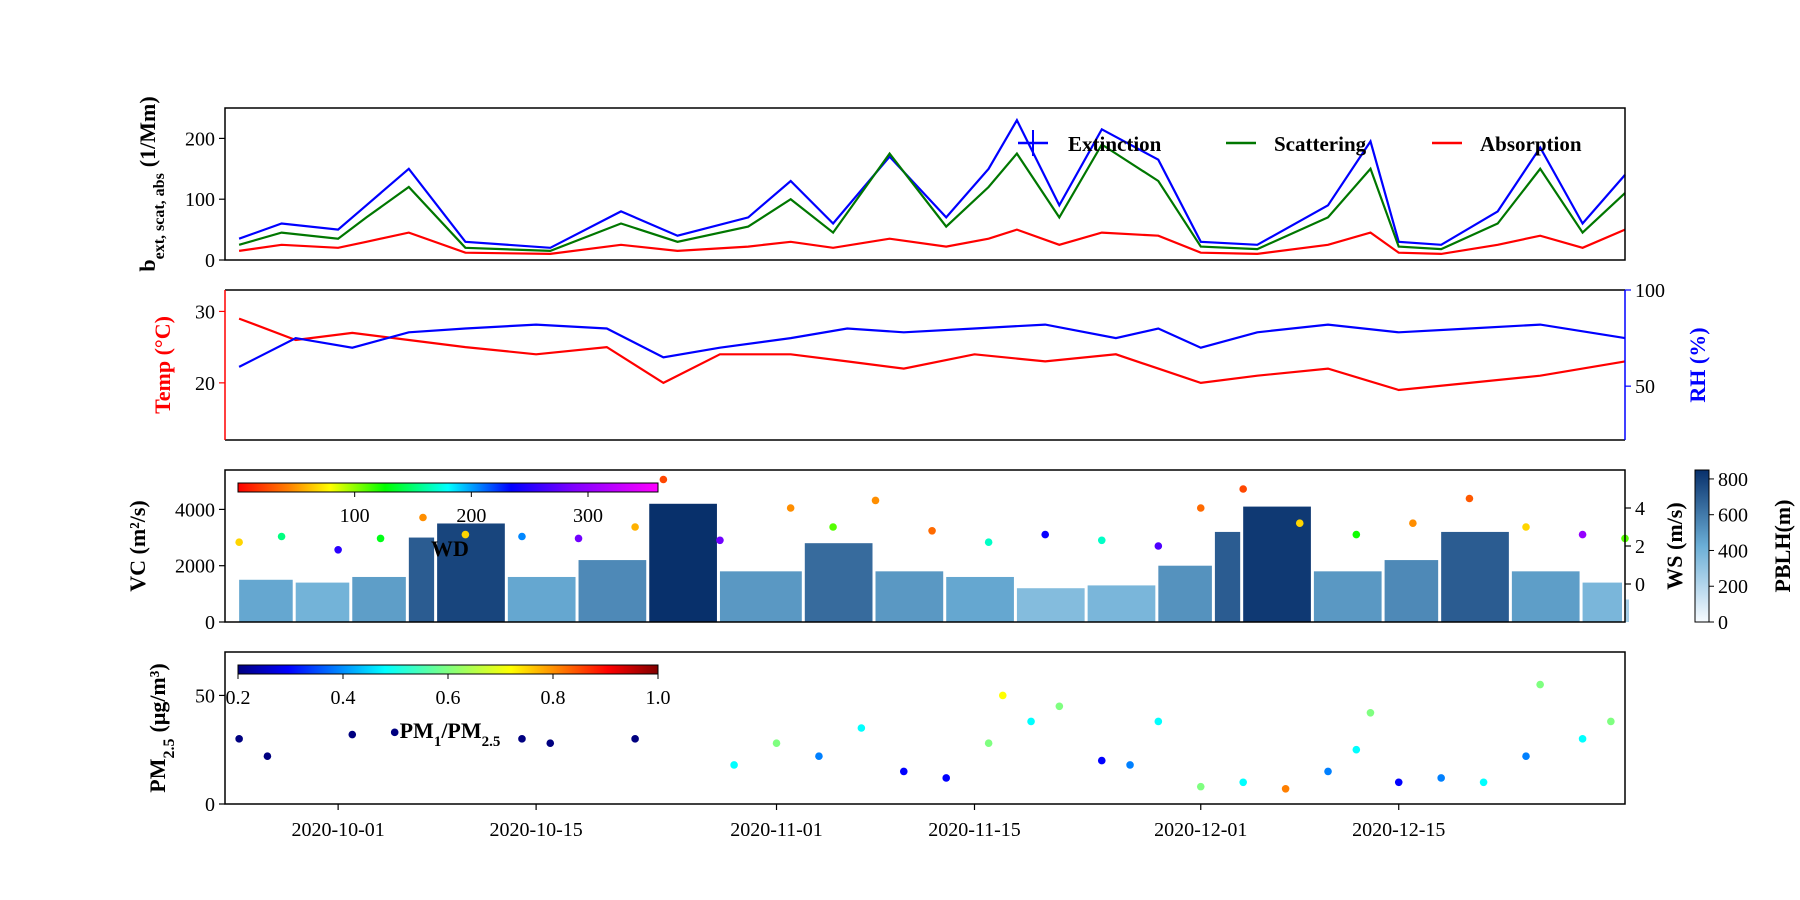  I want to click on series-scattering, so click(932, 197).